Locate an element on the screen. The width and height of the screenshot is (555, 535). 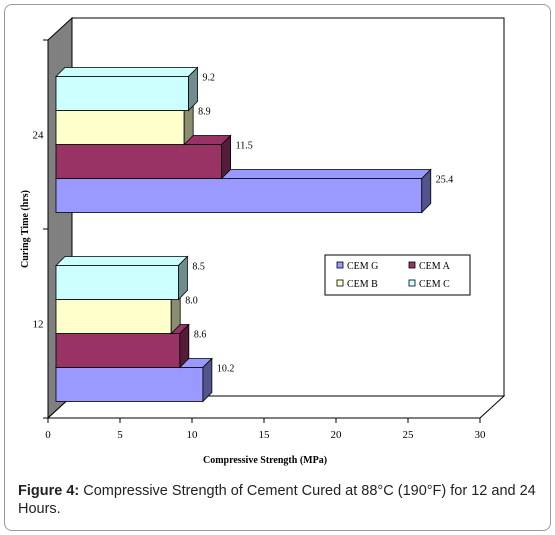
bar-value-label: 25.4 is located at coordinates (445, 180).